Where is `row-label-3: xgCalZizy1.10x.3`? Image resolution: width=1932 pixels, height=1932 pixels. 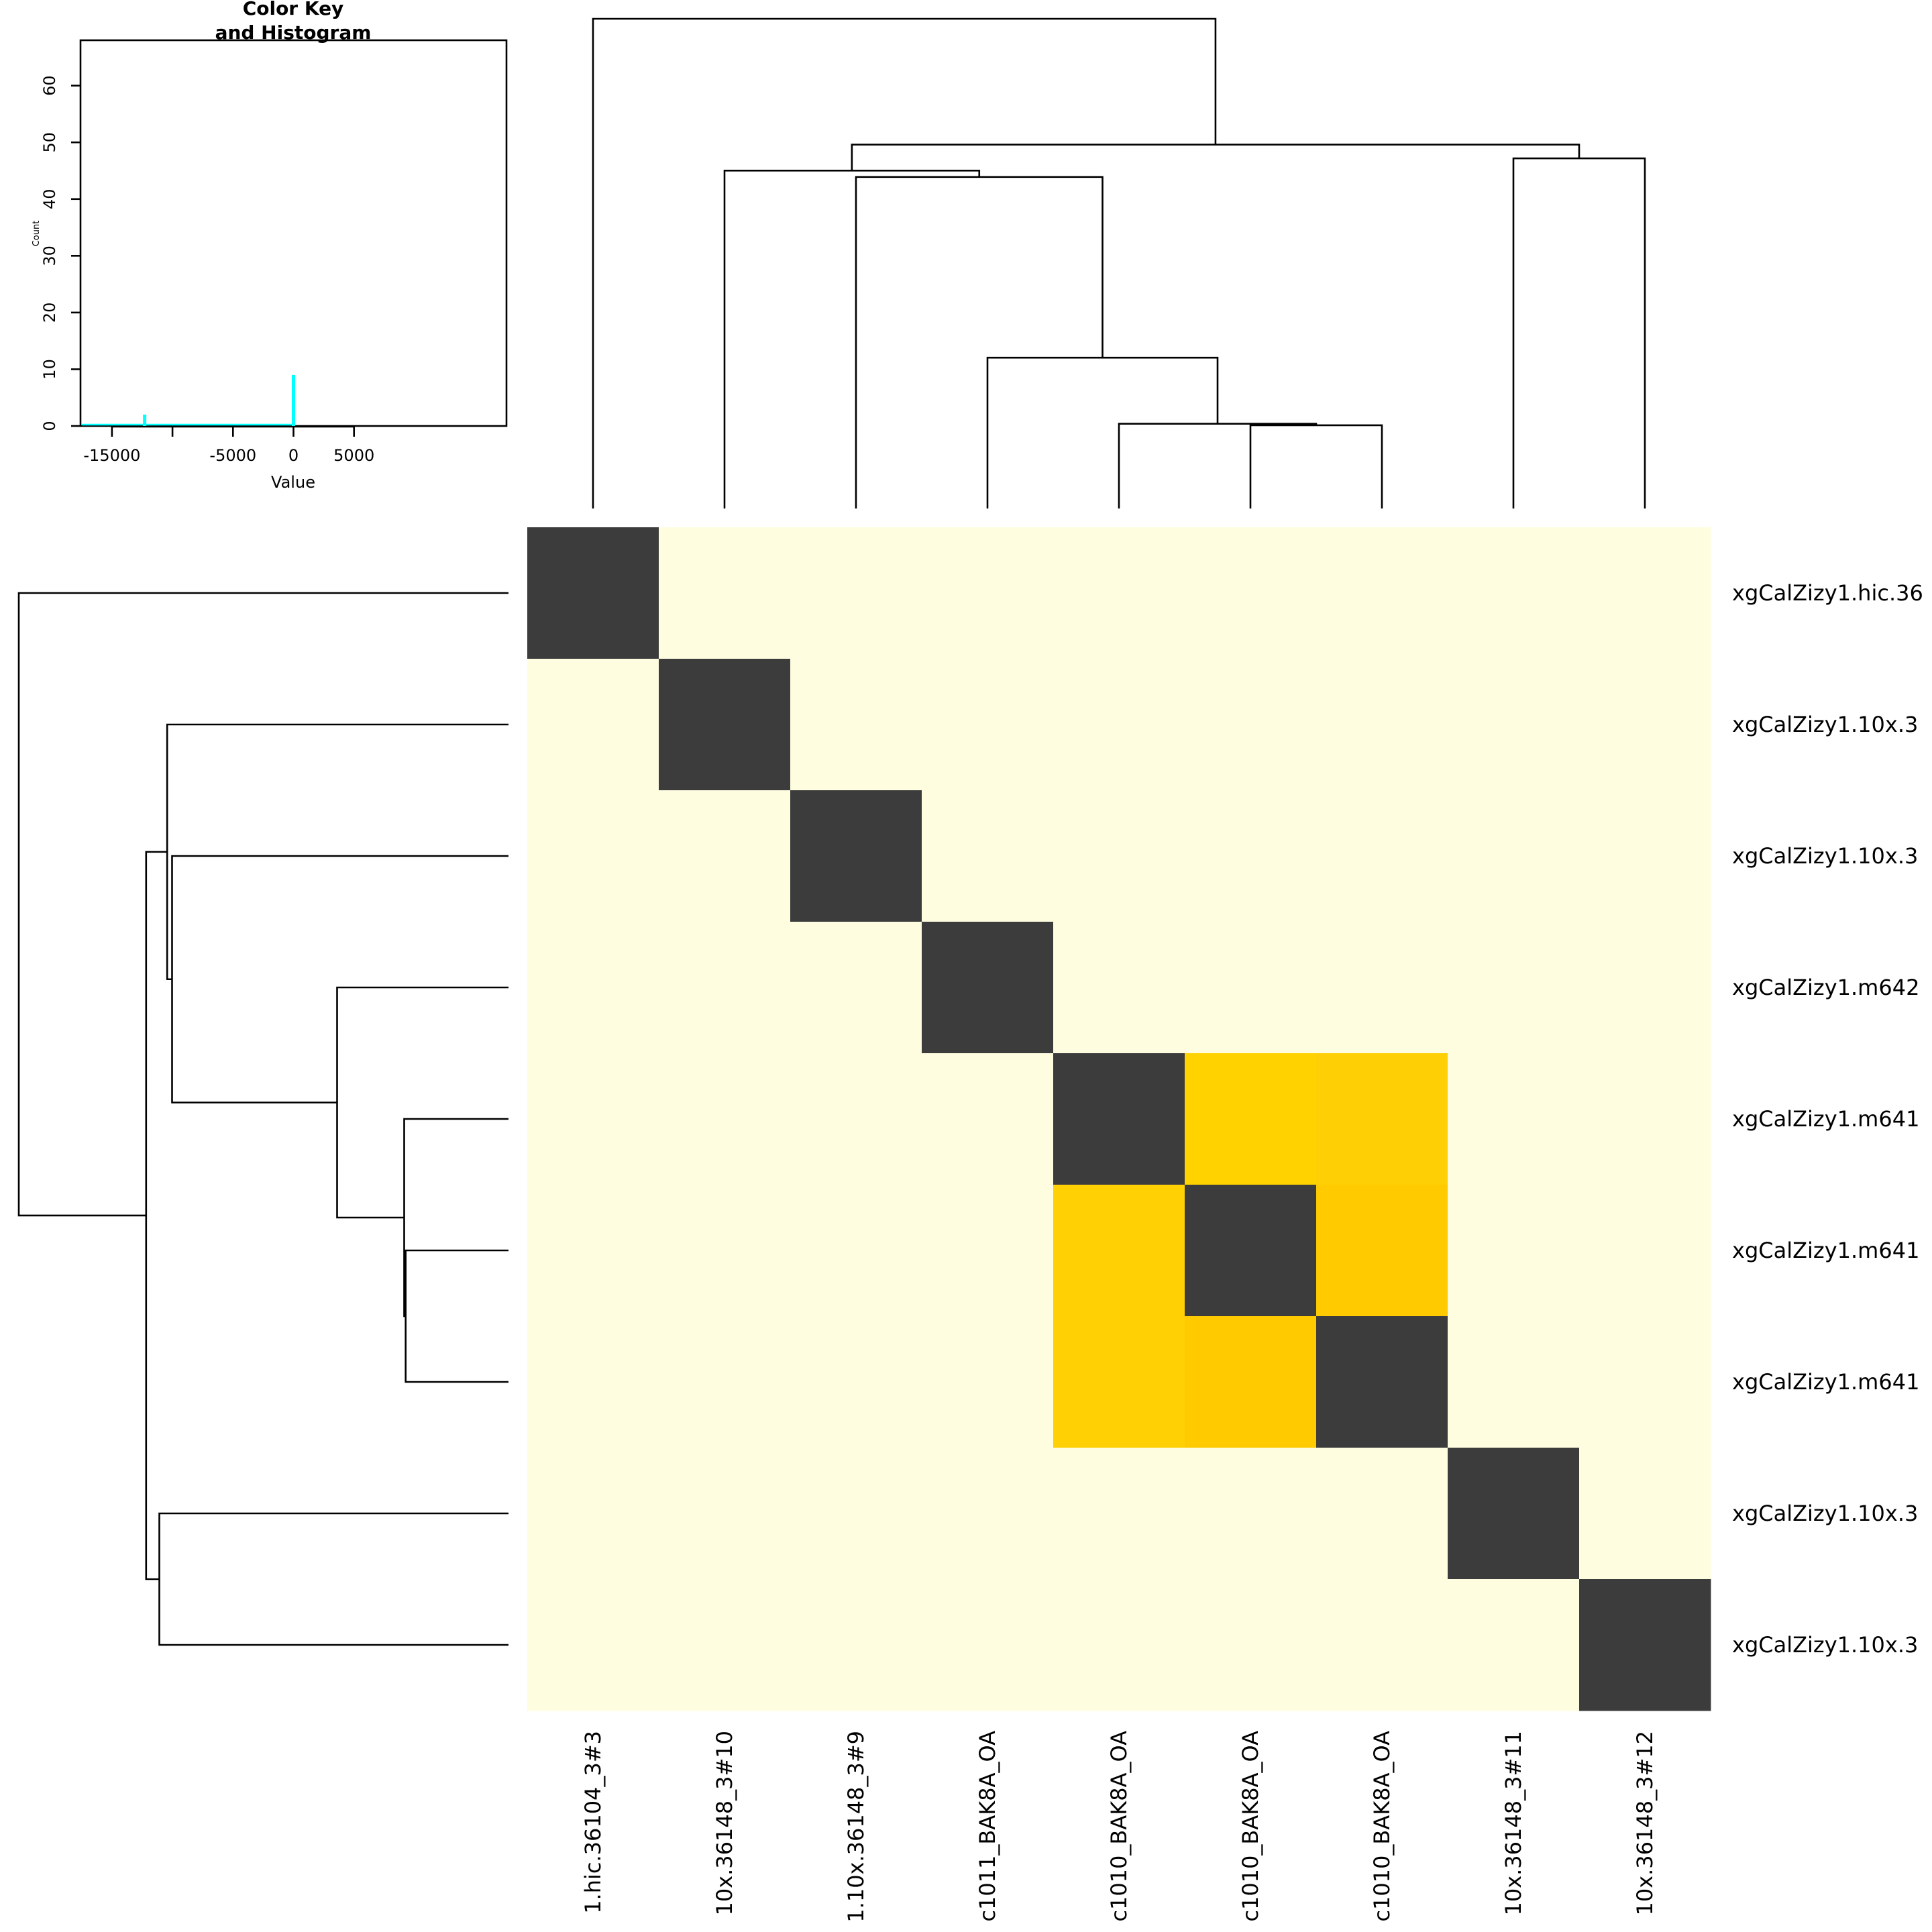 row-label-3: xgCalZizy1.10x.3 is located at coordinates (1825, 856).